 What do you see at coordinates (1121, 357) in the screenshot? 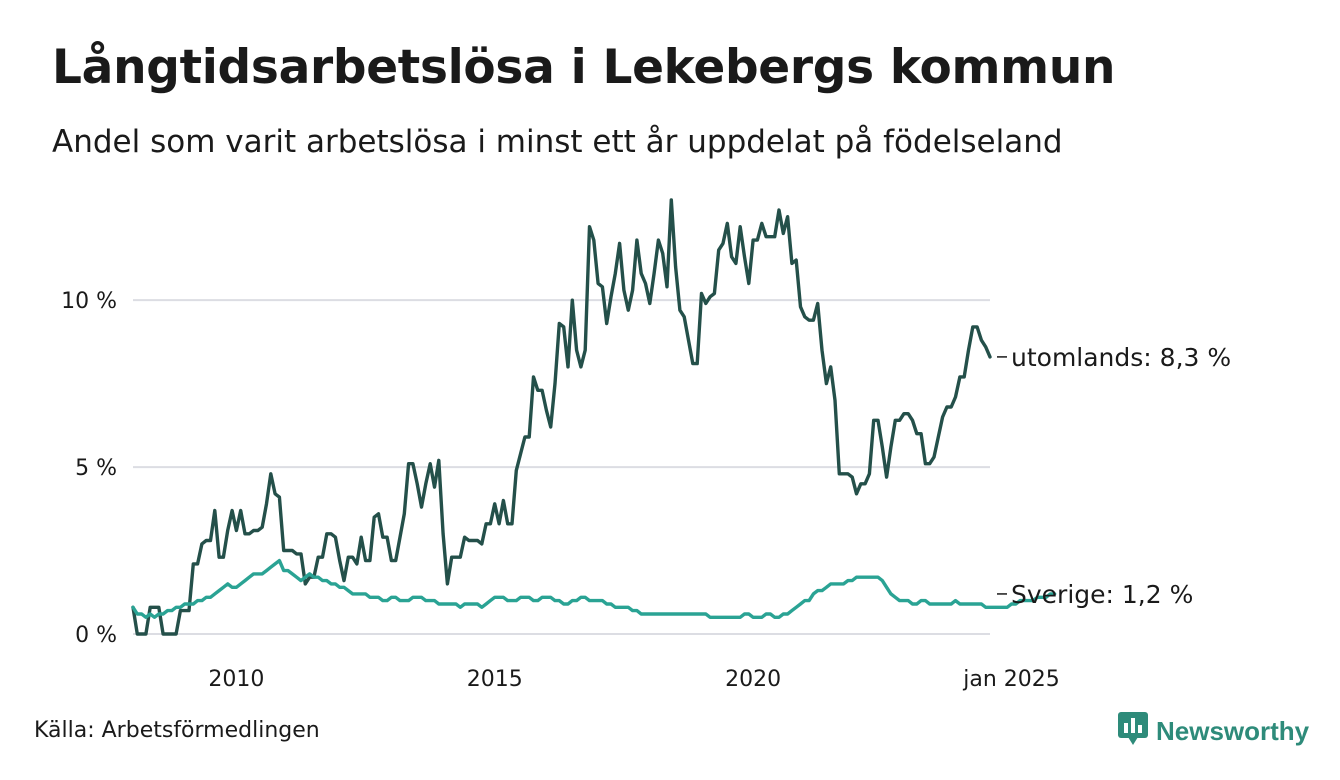
I see `end-label-utomlands: utomlands: 8,3 %` at bounding box center [1121, 357].